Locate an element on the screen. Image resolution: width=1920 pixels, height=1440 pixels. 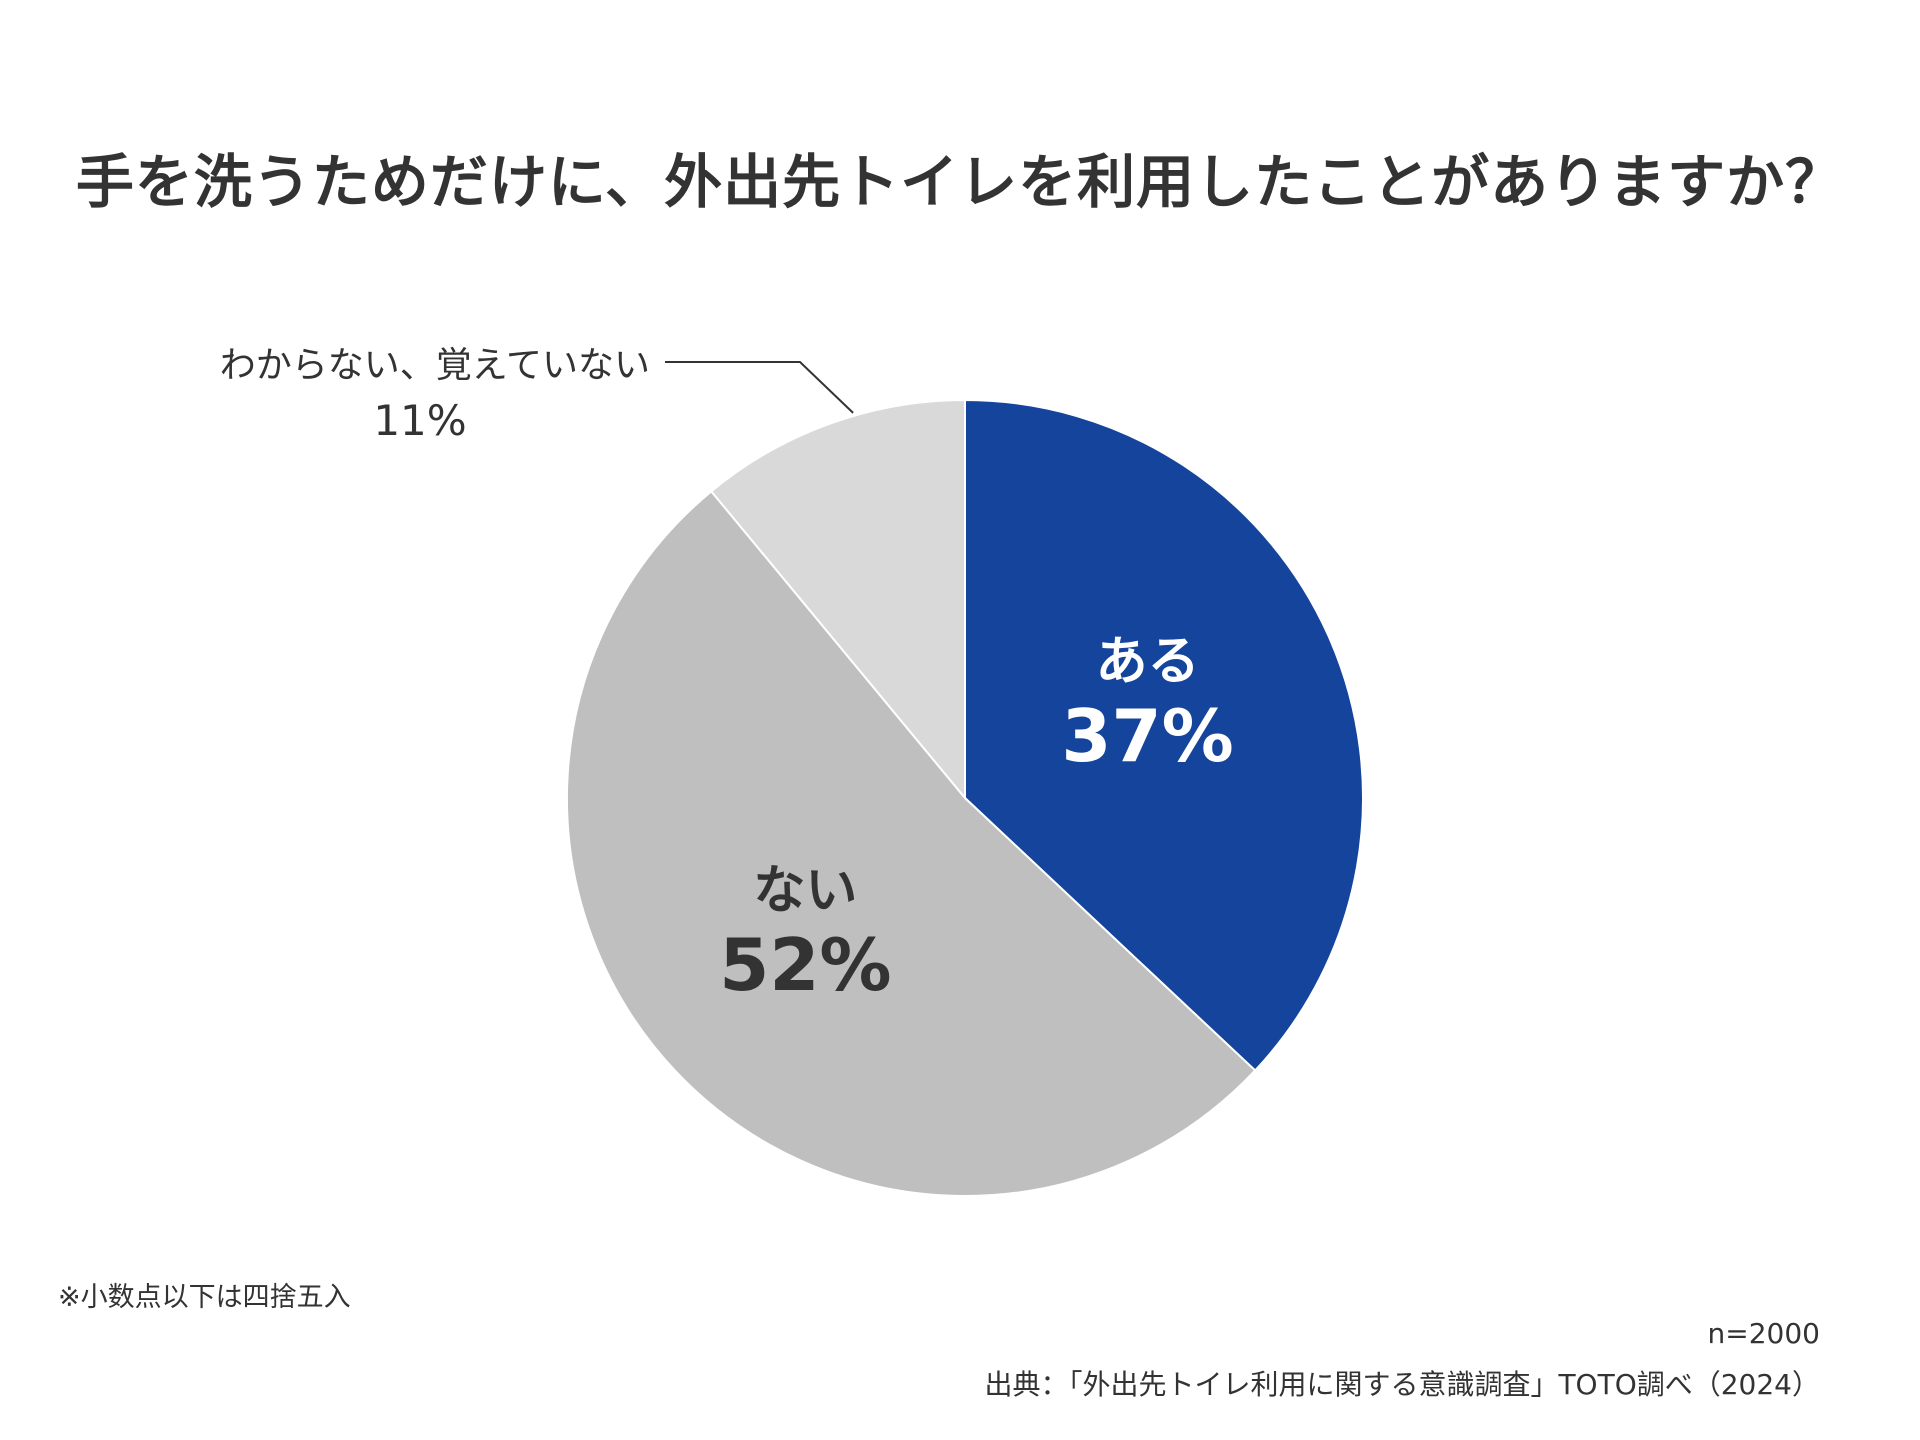
slice-value-aru: 37% is located at coordinates (1147, 736).